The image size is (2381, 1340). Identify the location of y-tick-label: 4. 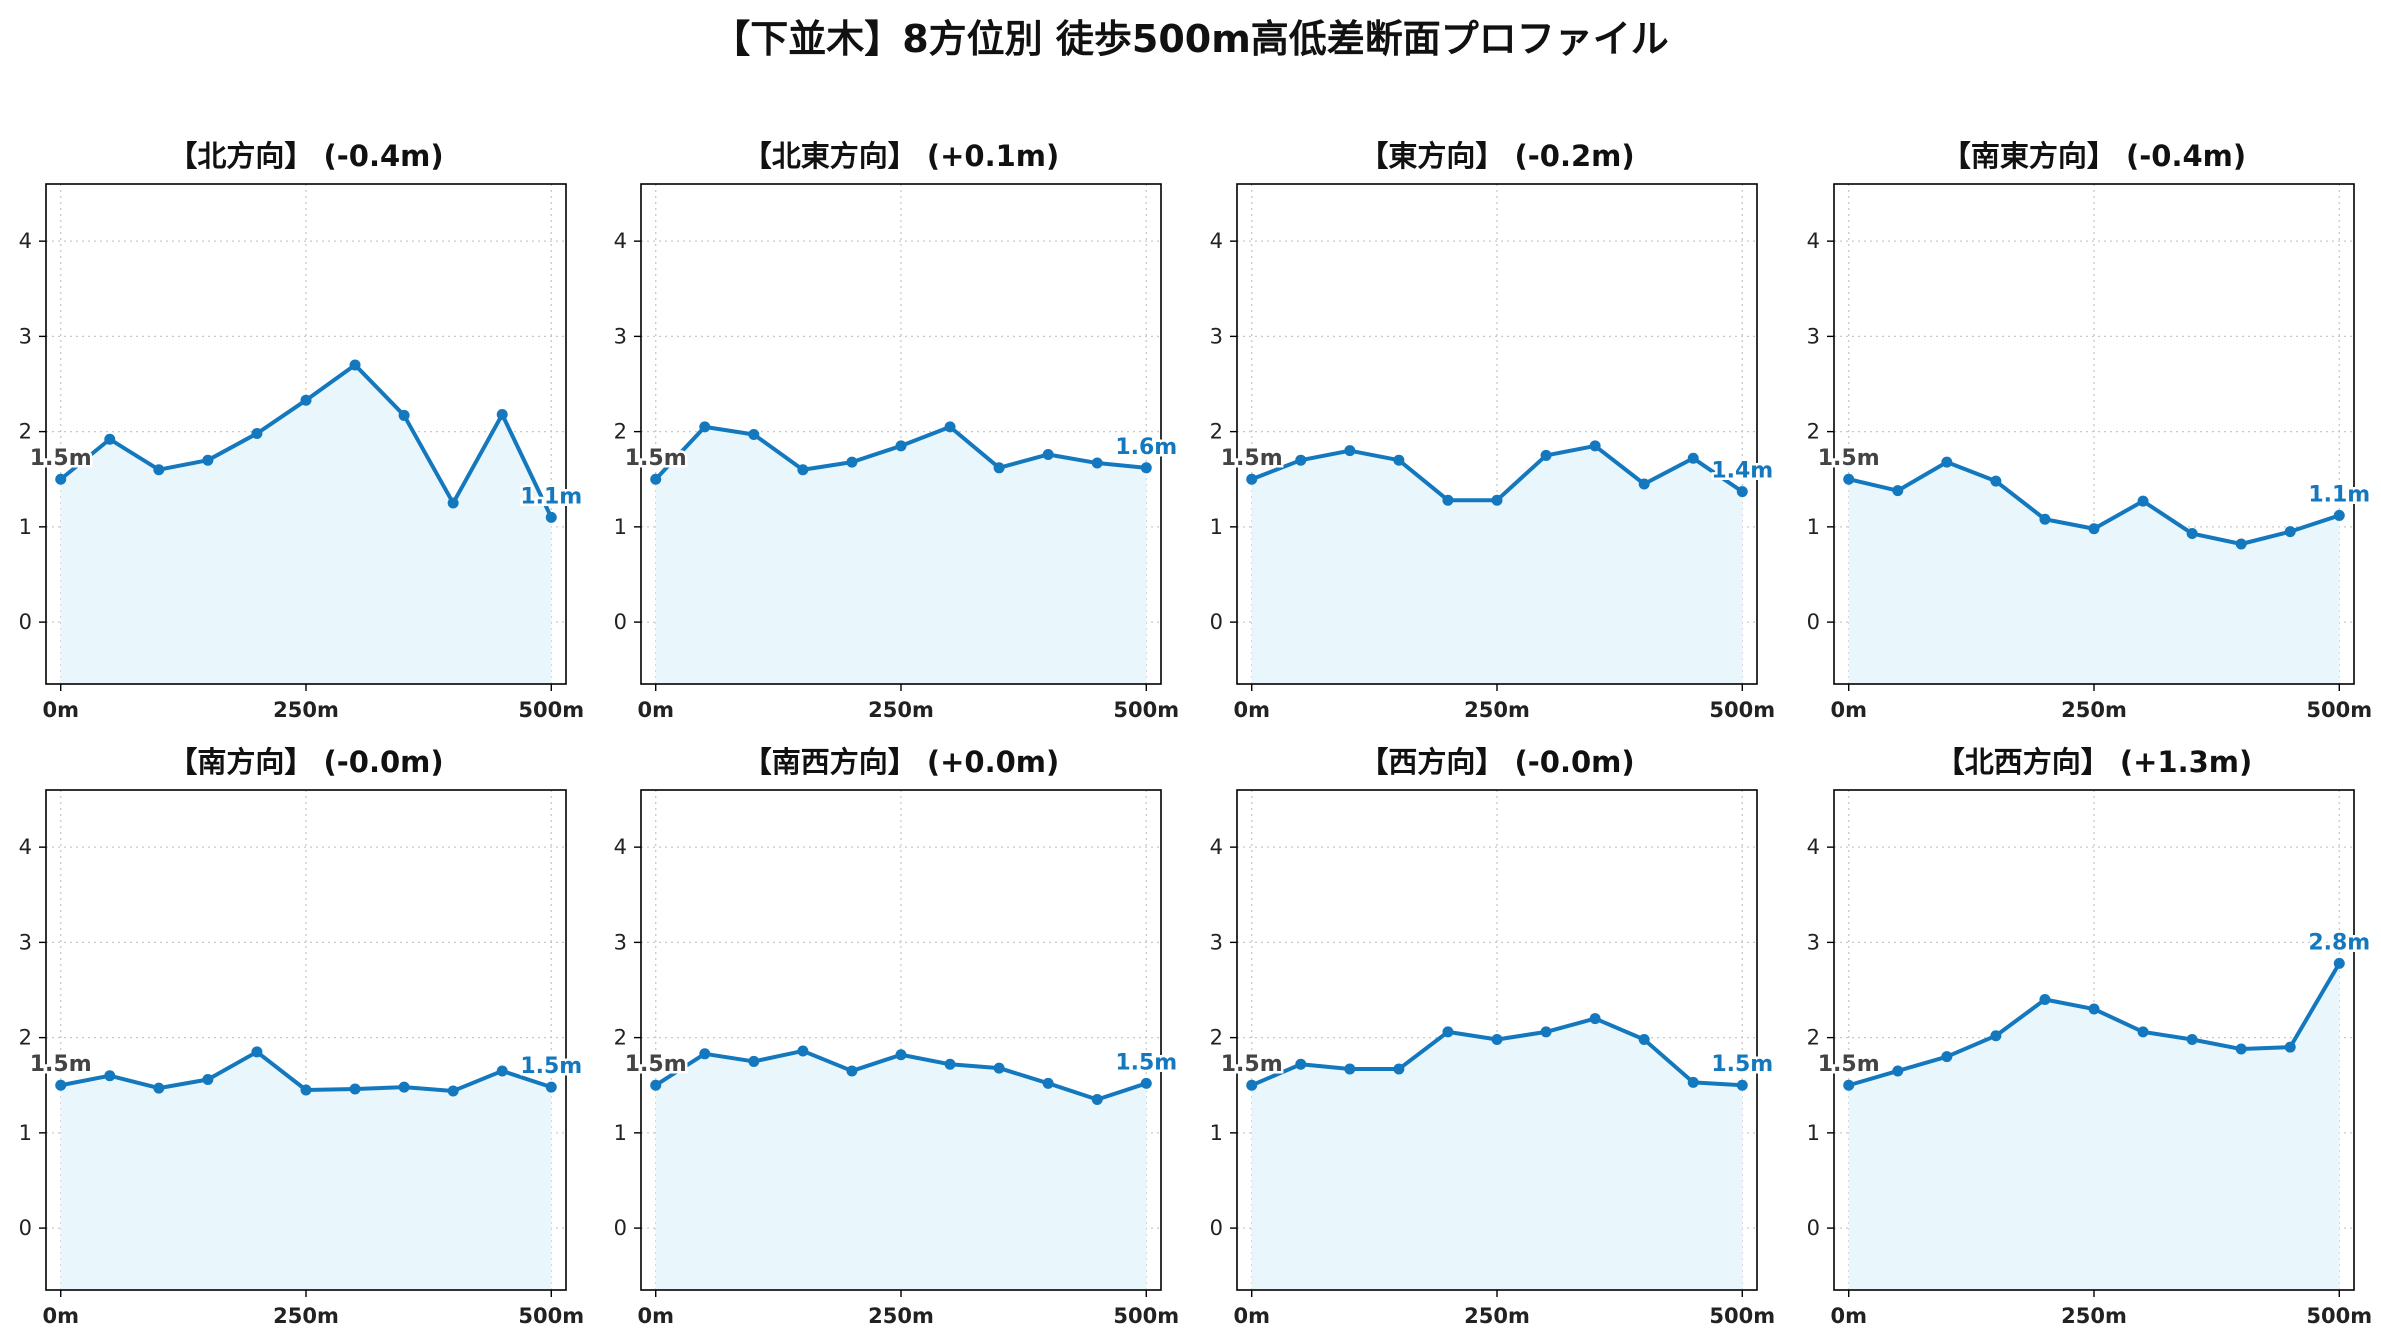
(1813, 847).